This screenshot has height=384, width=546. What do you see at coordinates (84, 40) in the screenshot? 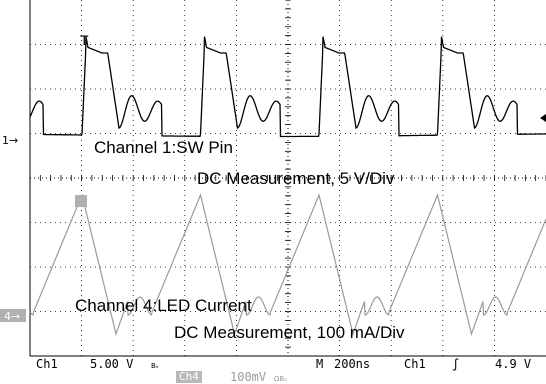
I see `trigger-position-marker: T` at bounding box center [84, 40].